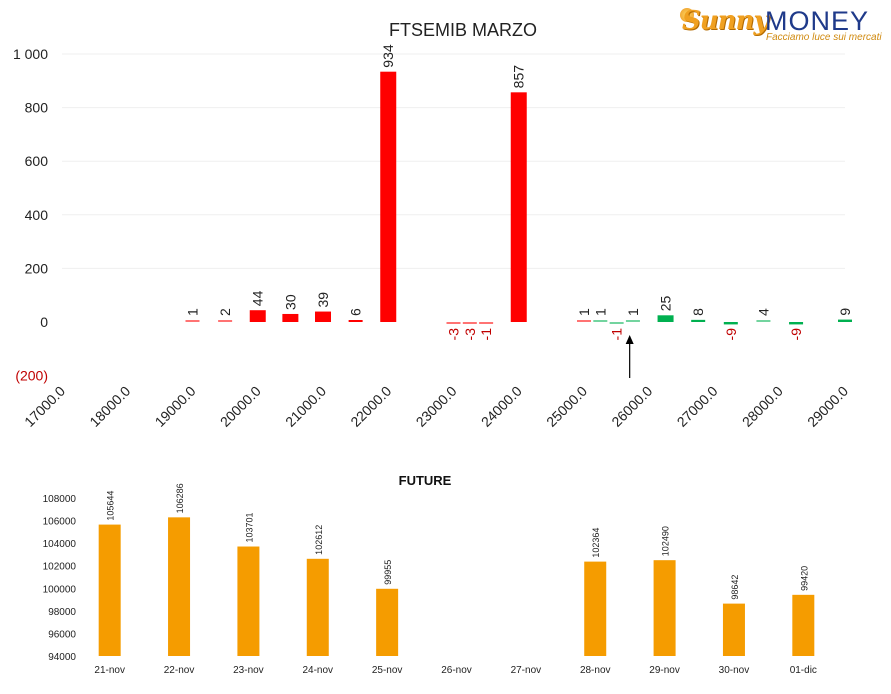 The image size is (891, 694). I want to click on chart-title: FUTURE, so click(425, 480).